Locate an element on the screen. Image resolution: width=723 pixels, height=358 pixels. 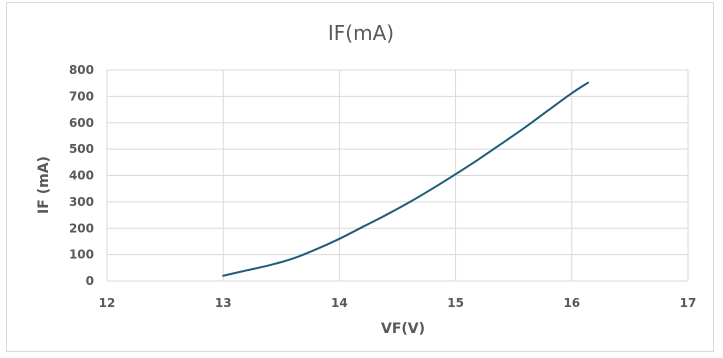
x-axis-label: VF(V) is located at coordinates (403, 329).